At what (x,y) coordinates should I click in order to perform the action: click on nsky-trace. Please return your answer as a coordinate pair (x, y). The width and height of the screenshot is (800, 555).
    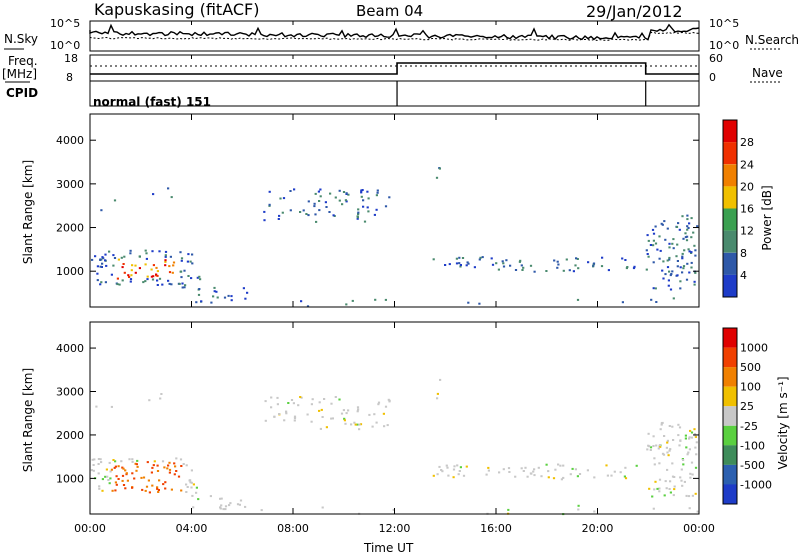
    Looking at the image, I should click on (394, 32).